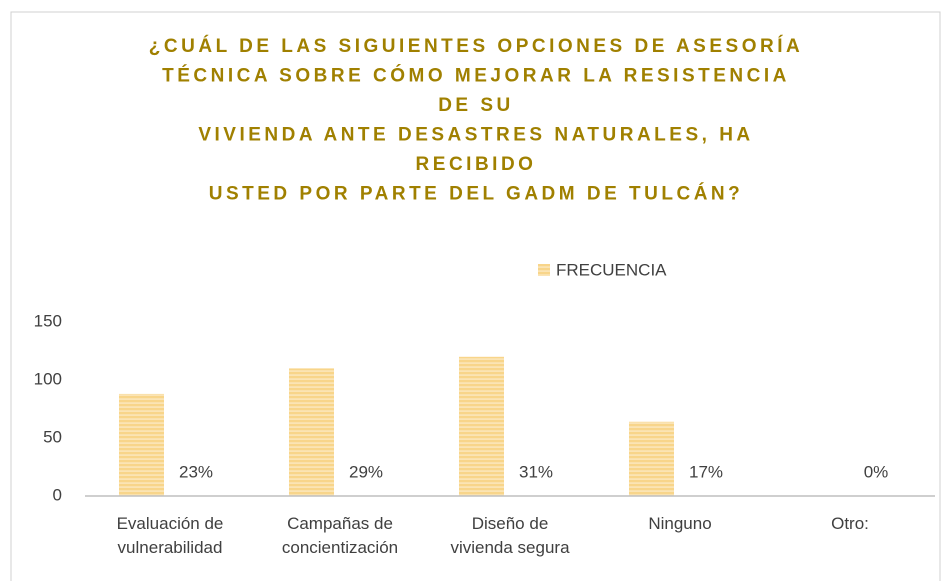 The height and width of the screenshot is (581, 952). What do you see at coordinates (680, 523) in the screenshot?
I see `x-tick-label: Ninguno` at bounding box center [680, 523].